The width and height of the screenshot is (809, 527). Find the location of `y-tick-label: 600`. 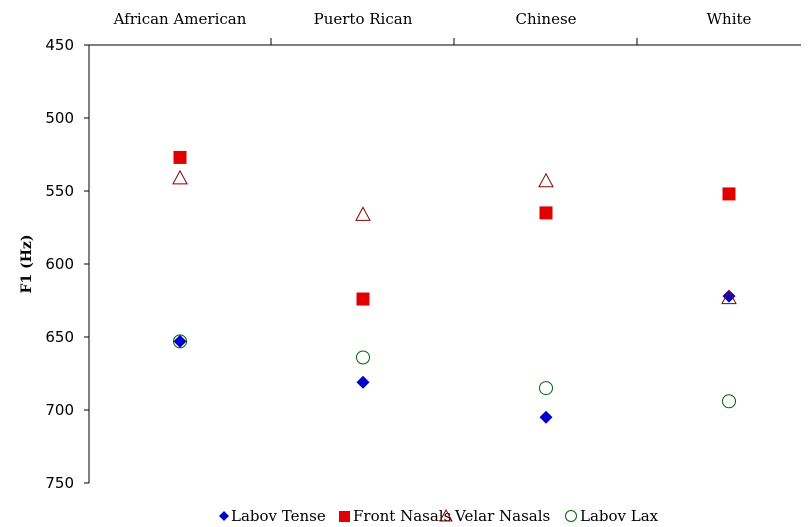

y-tick-label: 600 is located at coordinates (59, 264).